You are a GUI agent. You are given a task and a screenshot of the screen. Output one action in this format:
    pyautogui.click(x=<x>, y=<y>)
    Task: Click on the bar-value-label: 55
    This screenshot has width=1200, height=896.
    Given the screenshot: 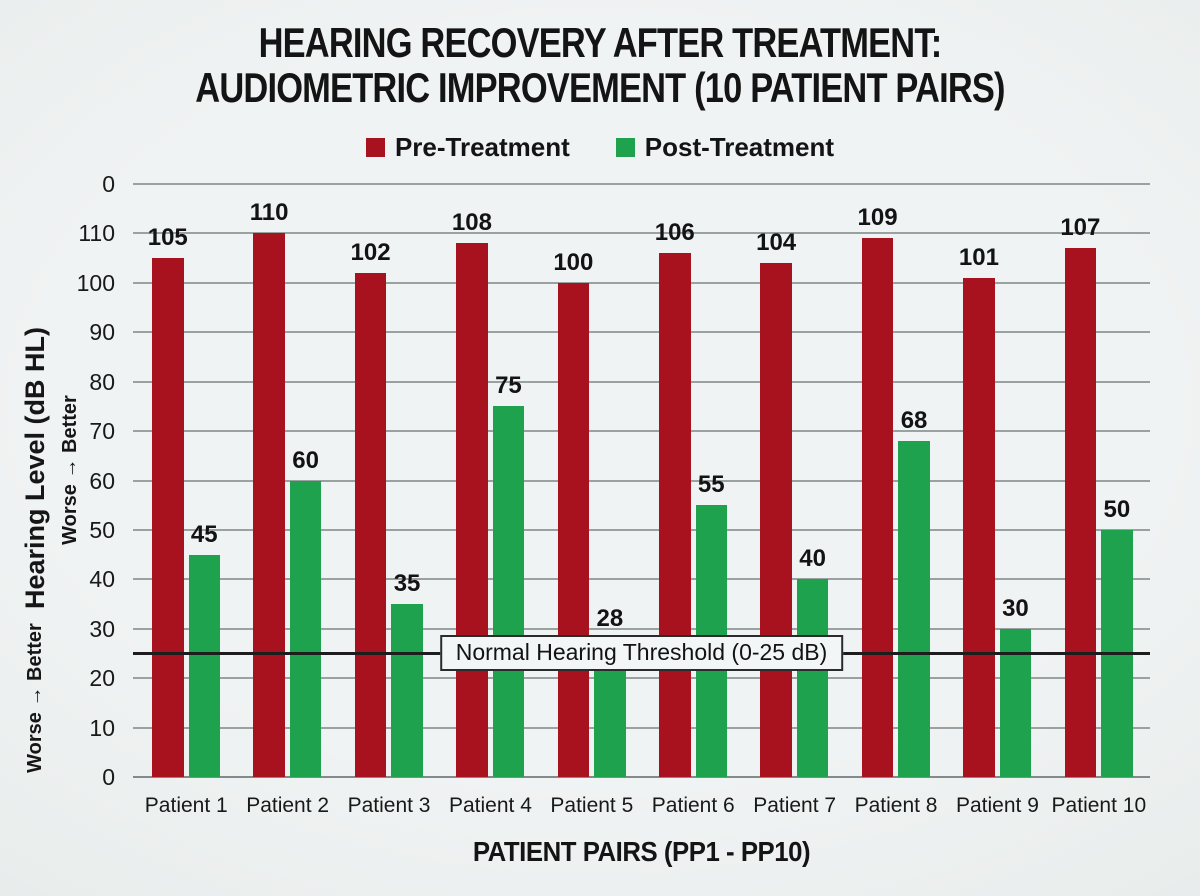 What is the action you would take?
    pyautogui.click(x=711, y=485)
    